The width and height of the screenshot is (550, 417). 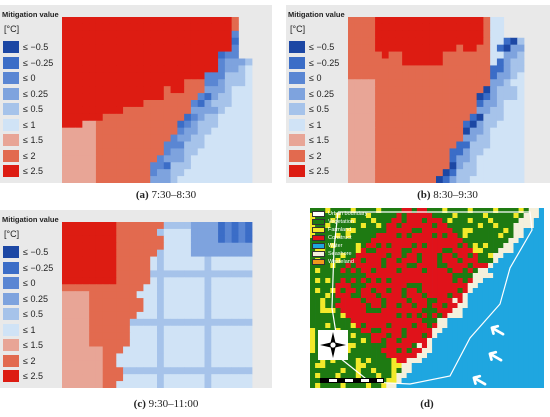 I want to click on legend-swatch, so click(x=297, y=78).